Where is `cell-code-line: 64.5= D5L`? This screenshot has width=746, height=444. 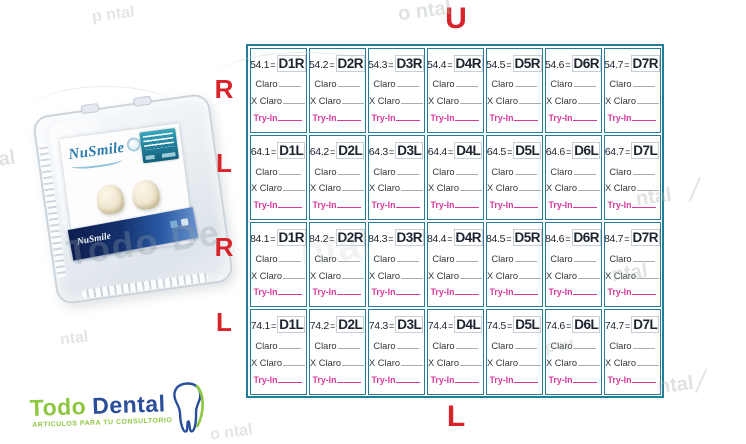
cell-code-line: 64.5= D5L is located at coordinates (514, 150).